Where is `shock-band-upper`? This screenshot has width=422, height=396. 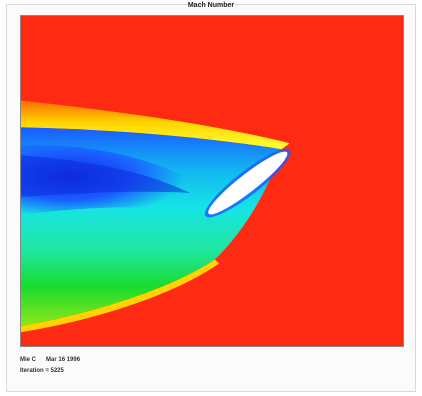 shock-band-upper is located at coordinates (155, 125).